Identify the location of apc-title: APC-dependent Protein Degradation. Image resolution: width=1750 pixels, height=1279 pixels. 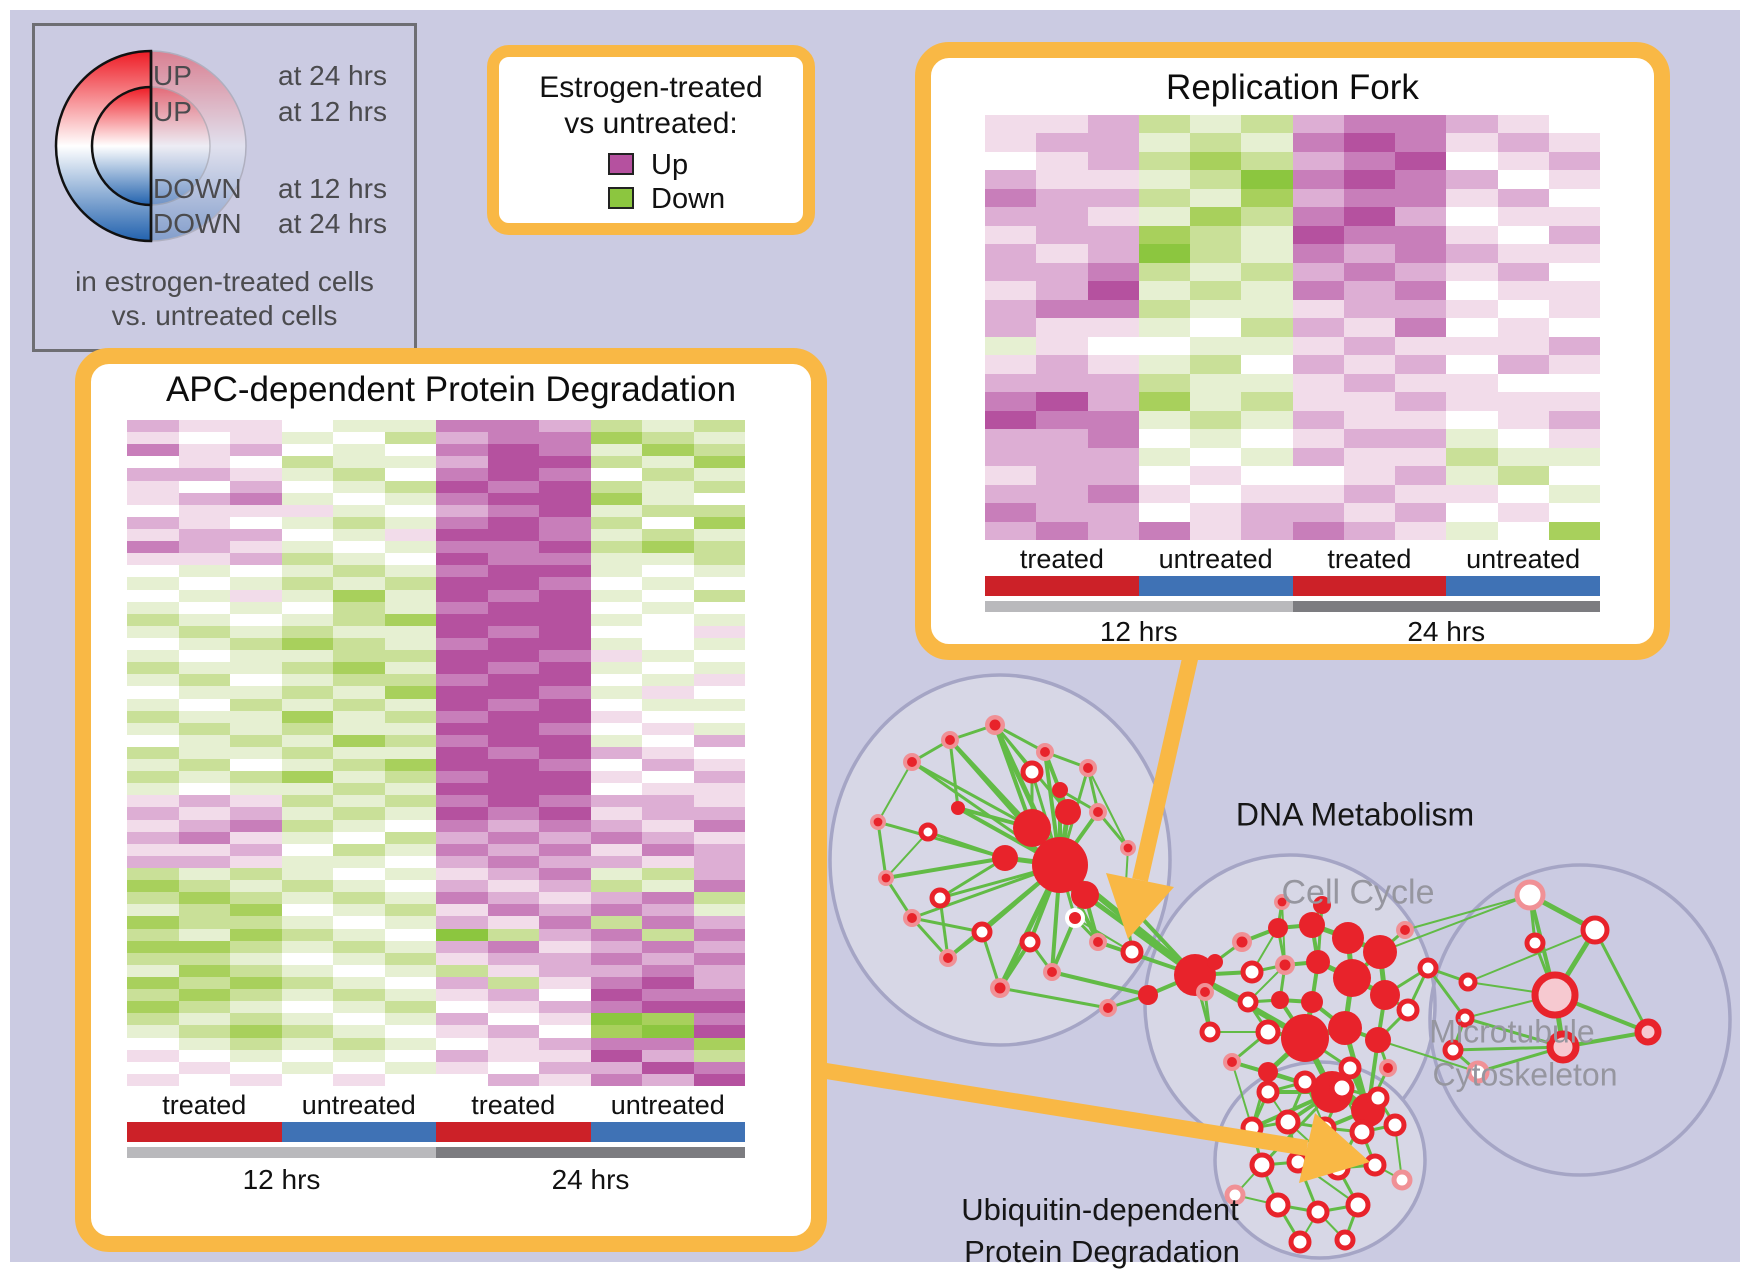
(451, 389).